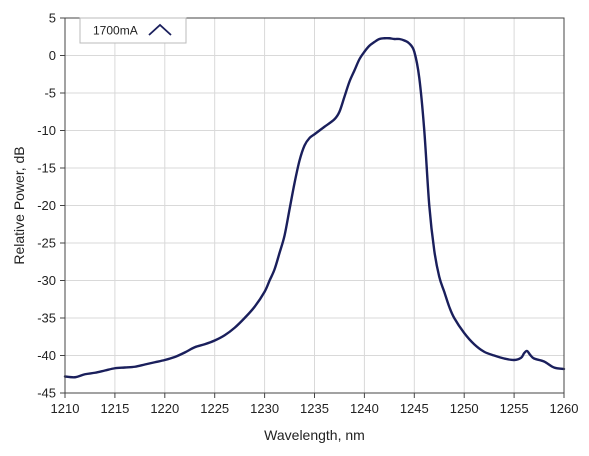  Describe the element at coordinates (52, 18) in the screenshot. I see `y-tick-label: 5` at that location.